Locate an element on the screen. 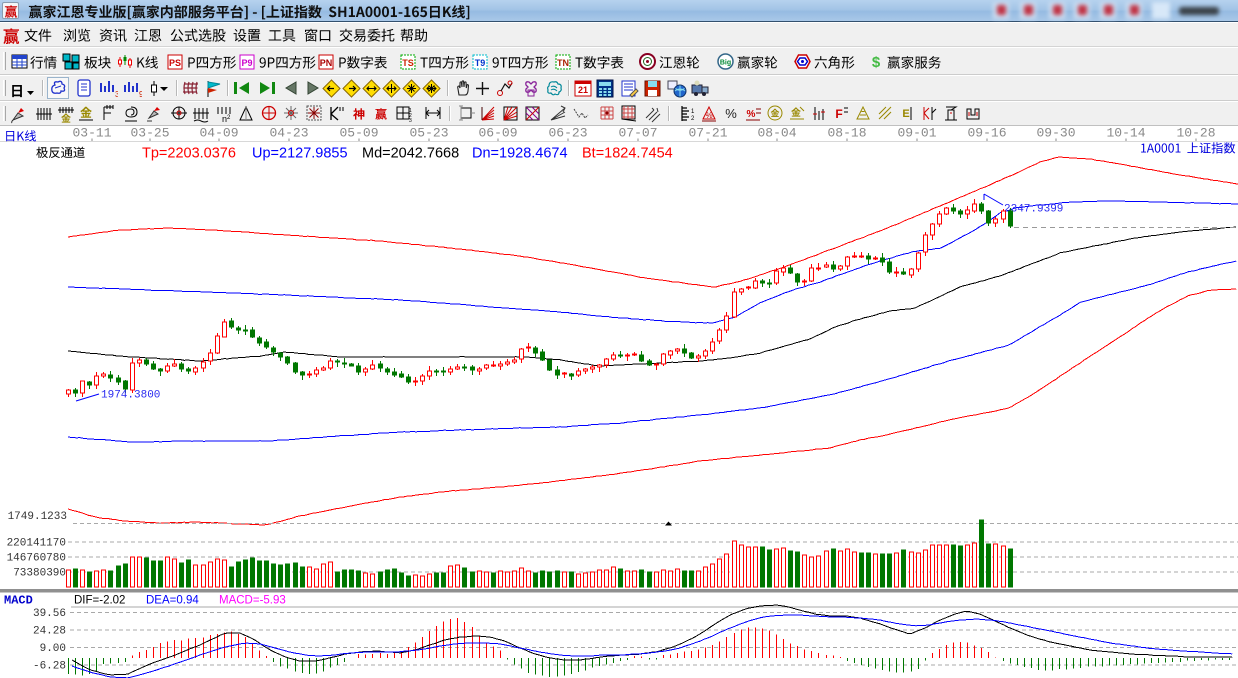  svg-text: TS is located at coordinates (408, 63).